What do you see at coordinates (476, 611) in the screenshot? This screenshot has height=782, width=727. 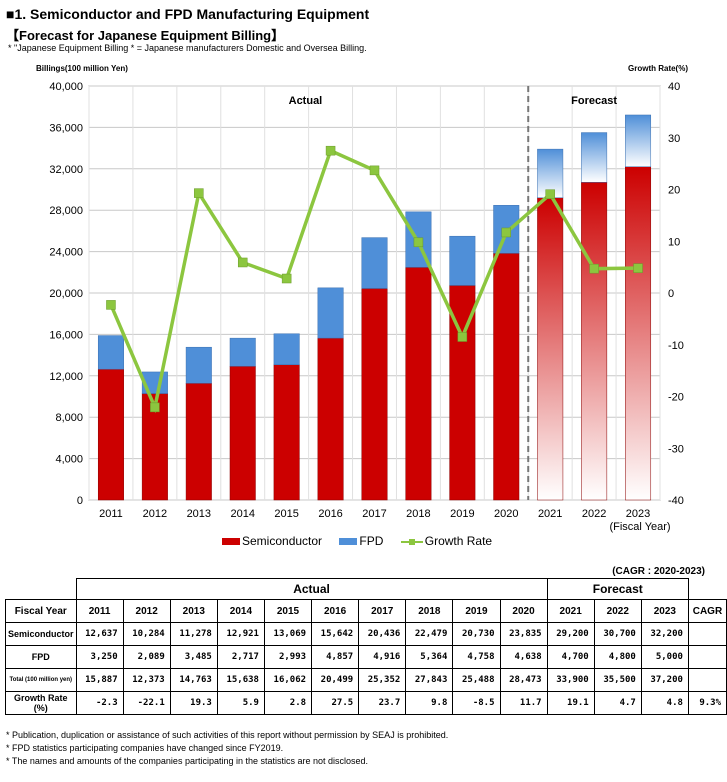 I see `table-year-cell: 2019` at bounding box center [476, 611].